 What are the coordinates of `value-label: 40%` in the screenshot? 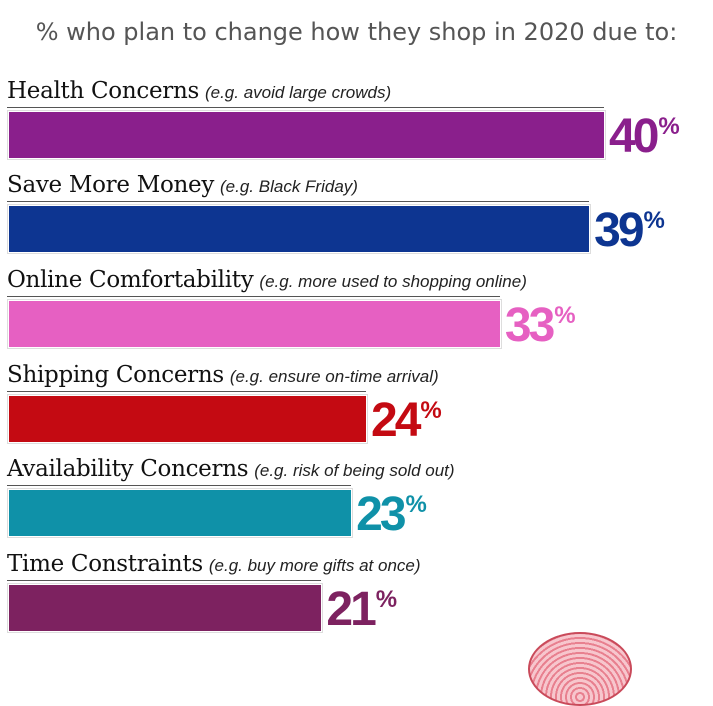 It's located at (644, 137).